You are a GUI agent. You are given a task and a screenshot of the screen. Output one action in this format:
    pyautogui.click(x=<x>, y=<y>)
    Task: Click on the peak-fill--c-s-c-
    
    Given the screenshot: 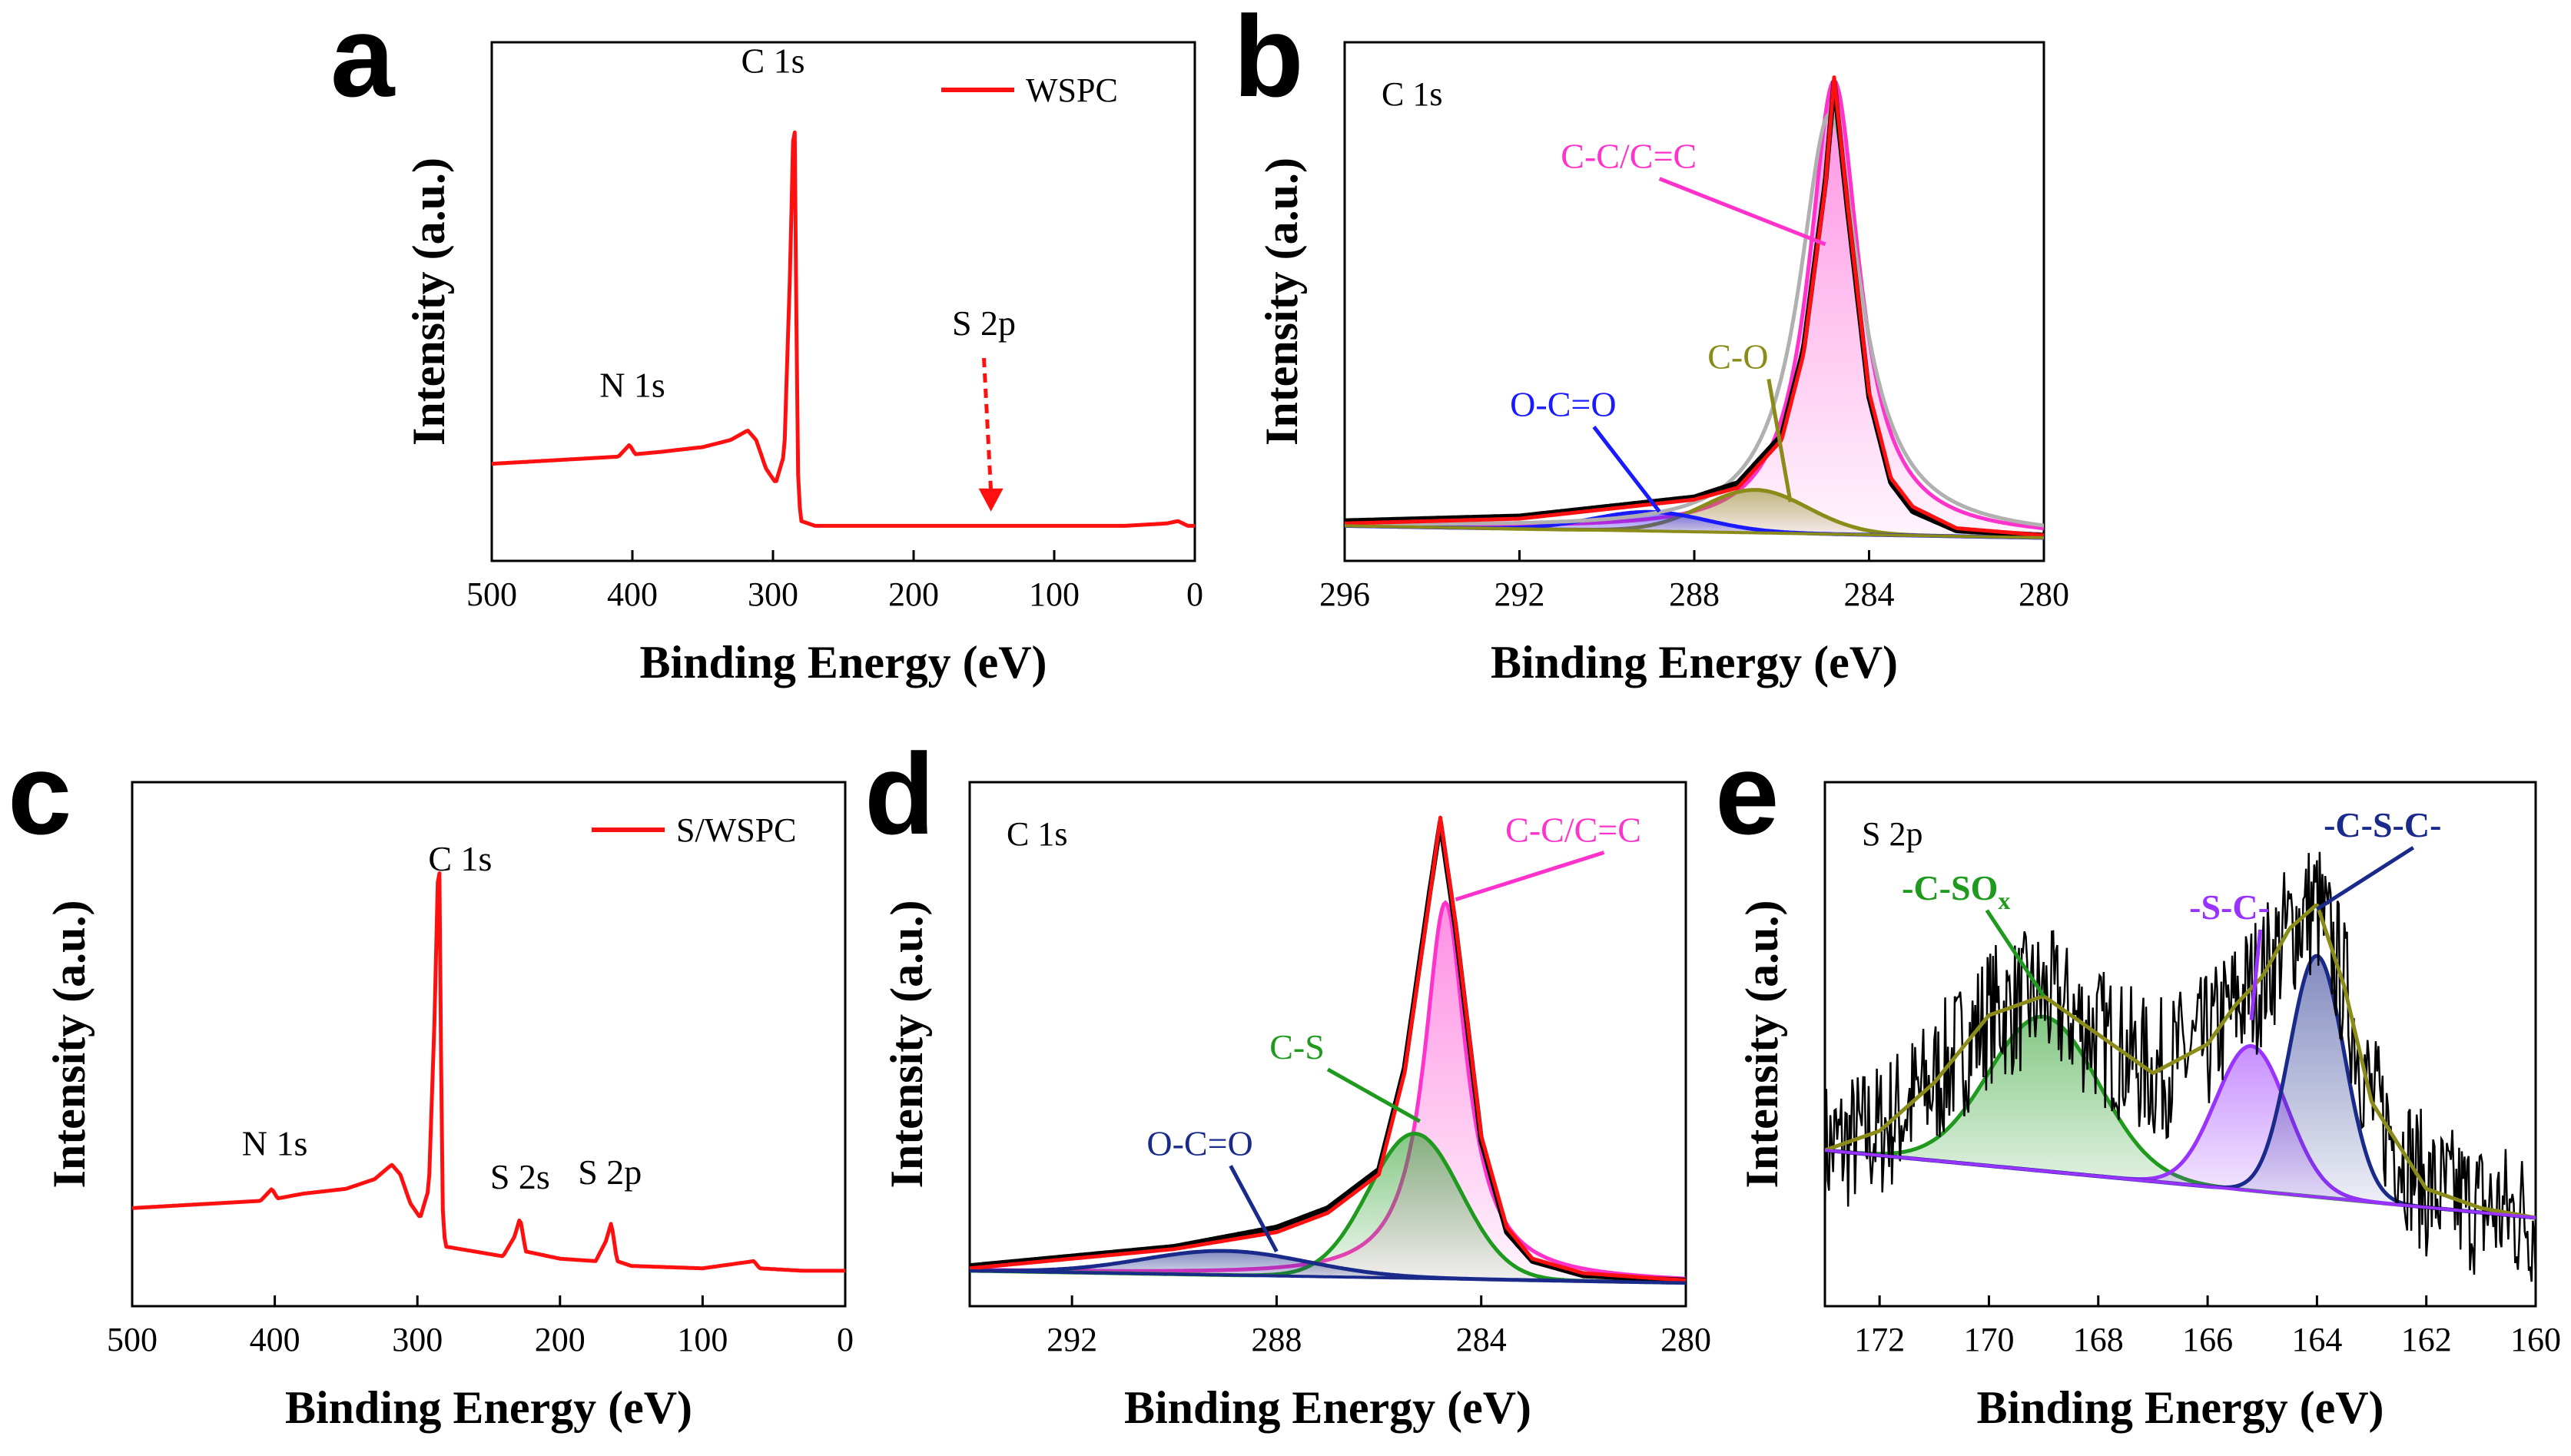 What is the action you would take?
    pyautogui.click(x=2181, y=1087)
    